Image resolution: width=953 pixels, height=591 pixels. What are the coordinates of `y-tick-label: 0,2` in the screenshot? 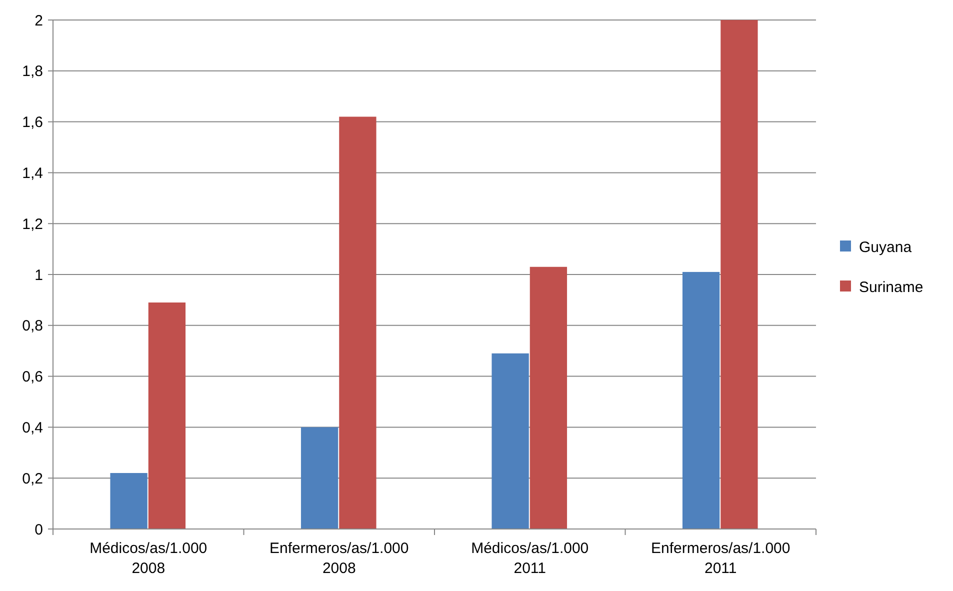 It's located at (32, 479).